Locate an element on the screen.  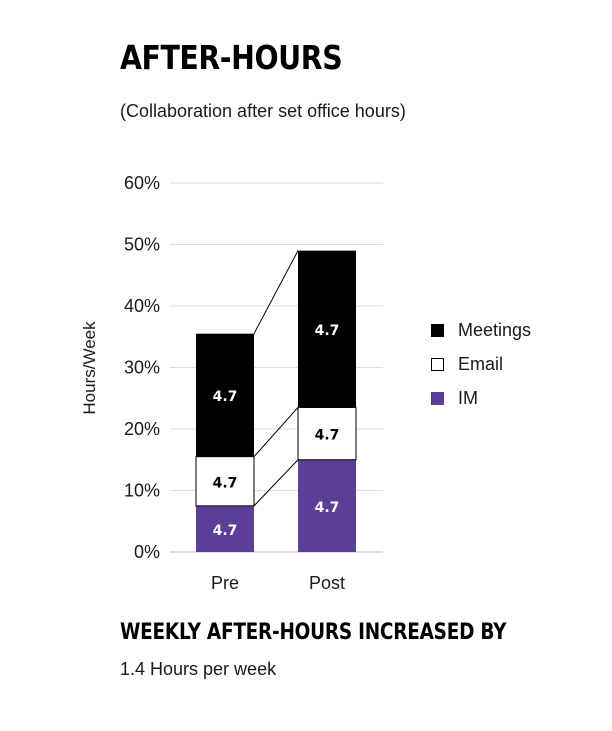
legend-swatch-im is located at coordinates (437, 398).